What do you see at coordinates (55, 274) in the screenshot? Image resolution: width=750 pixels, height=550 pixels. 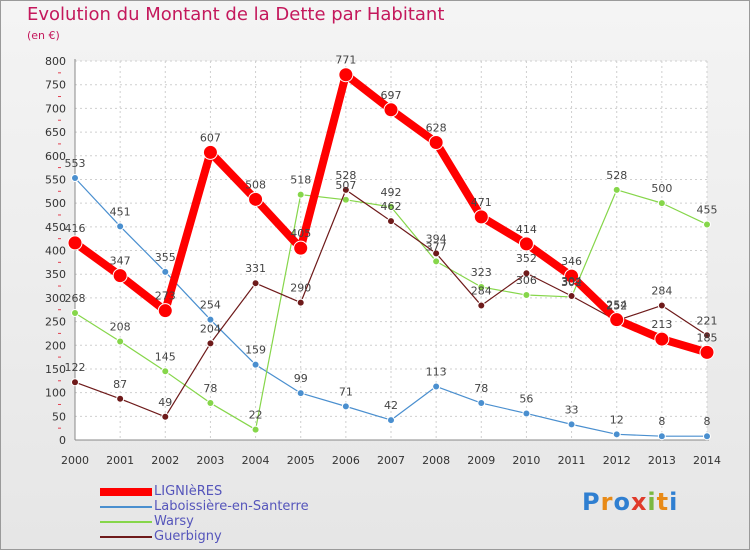 I see `y-tick-label: 350` at bounding box center [55, 274].